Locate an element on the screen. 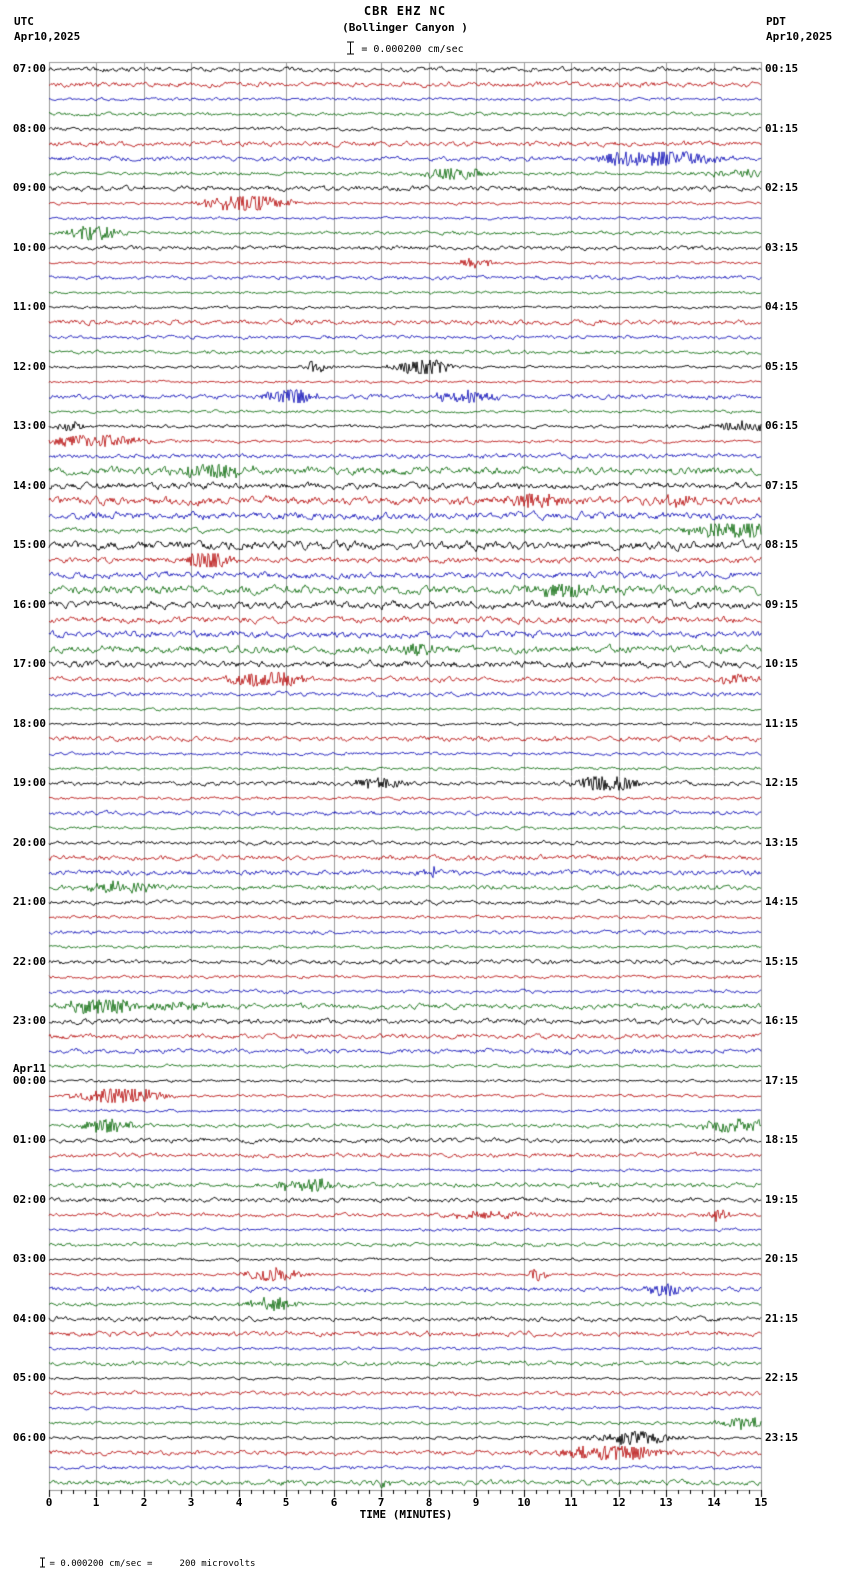  x-tick-label: 11 is located at coordinates (571, 1502).